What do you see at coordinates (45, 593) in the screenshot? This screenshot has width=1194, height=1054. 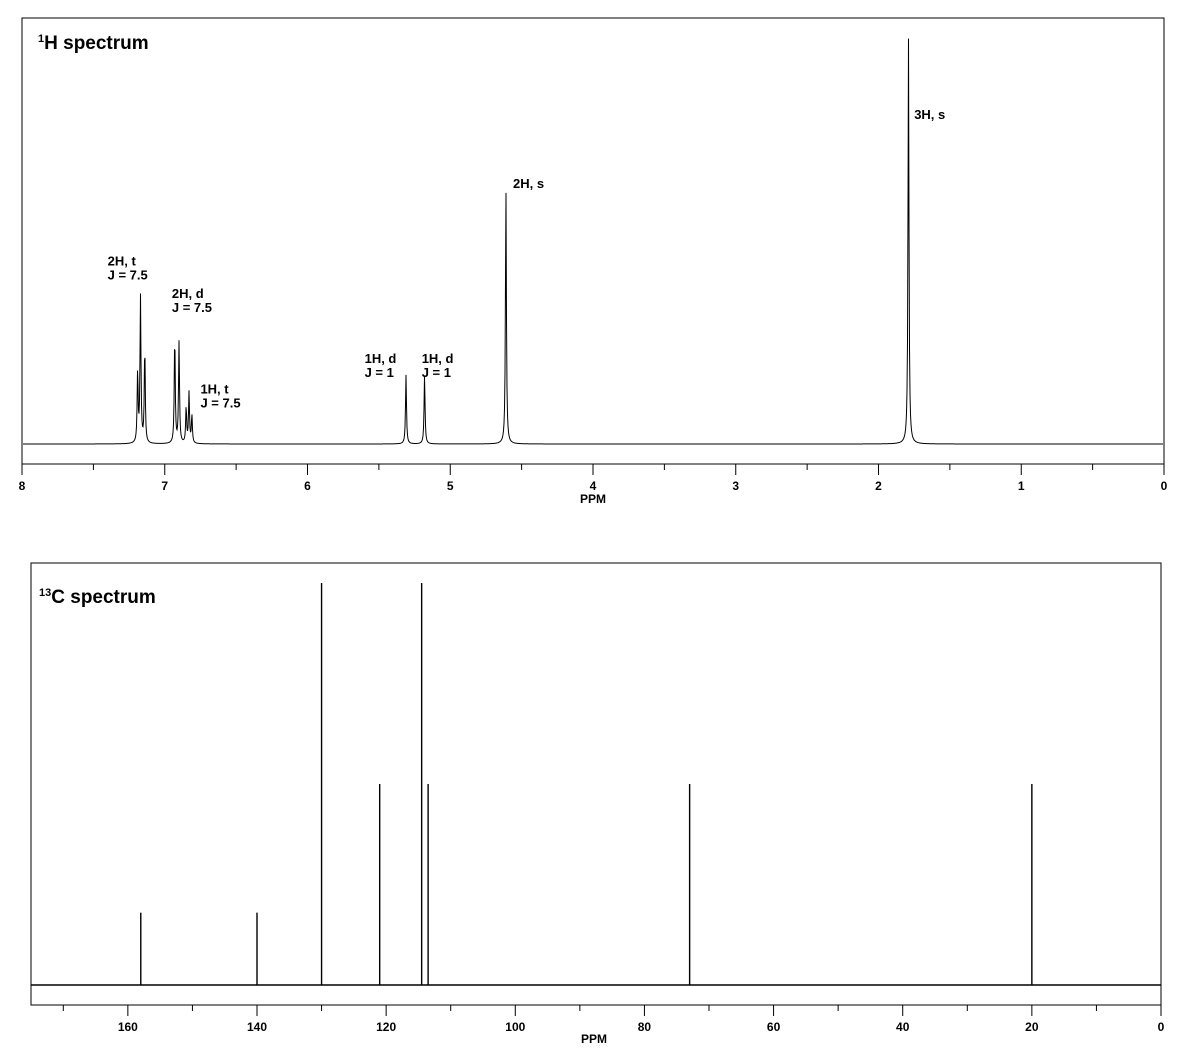 I see `c-title-superscript: 13` at bounding box center [45, 593].